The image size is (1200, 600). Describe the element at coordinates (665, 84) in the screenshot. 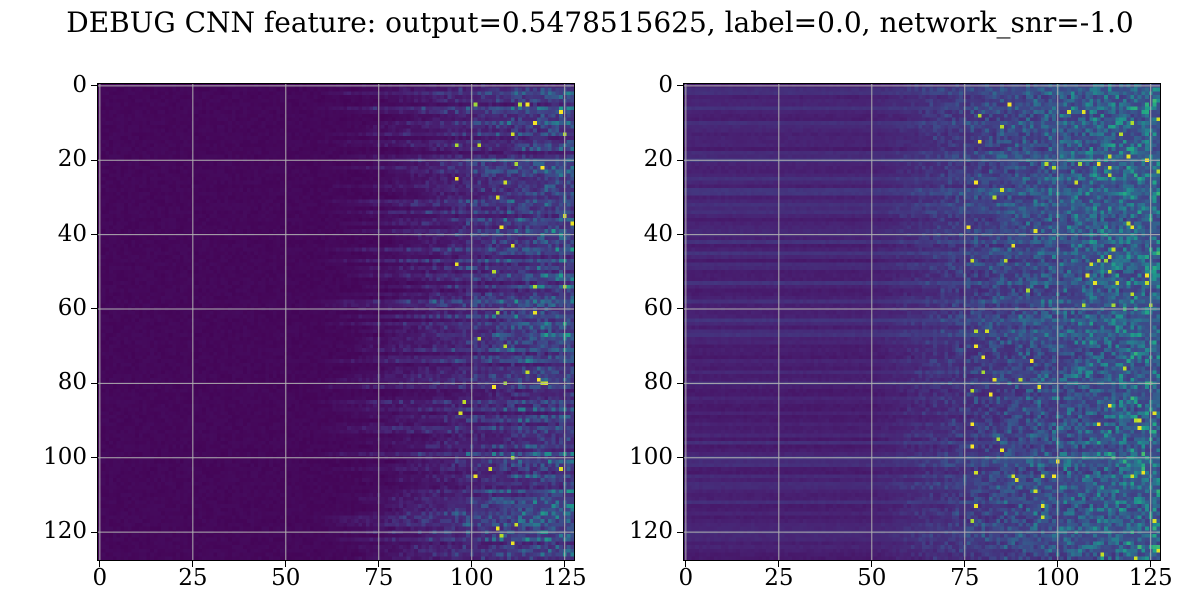

I see `right-ytick-label: 0` at that location.